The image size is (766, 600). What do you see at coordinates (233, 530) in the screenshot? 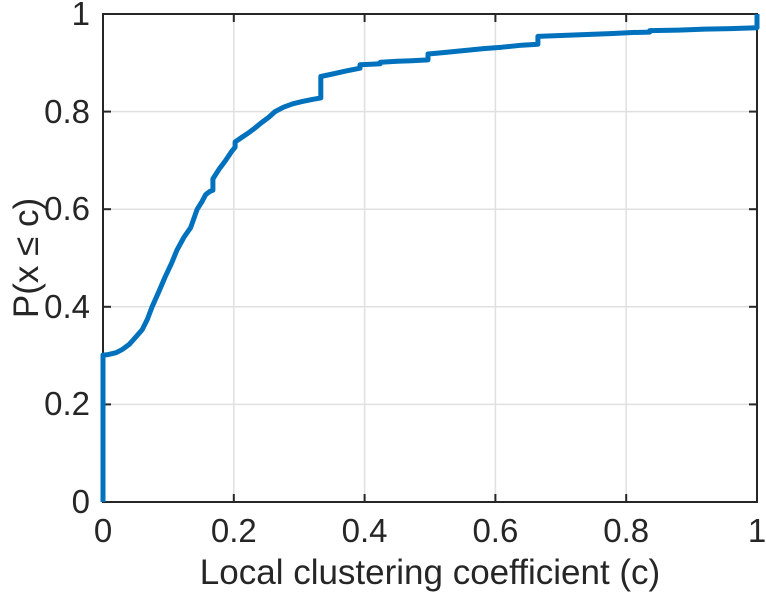
I see `x-tick-label: 0.2` at bounding box center [233, 530].